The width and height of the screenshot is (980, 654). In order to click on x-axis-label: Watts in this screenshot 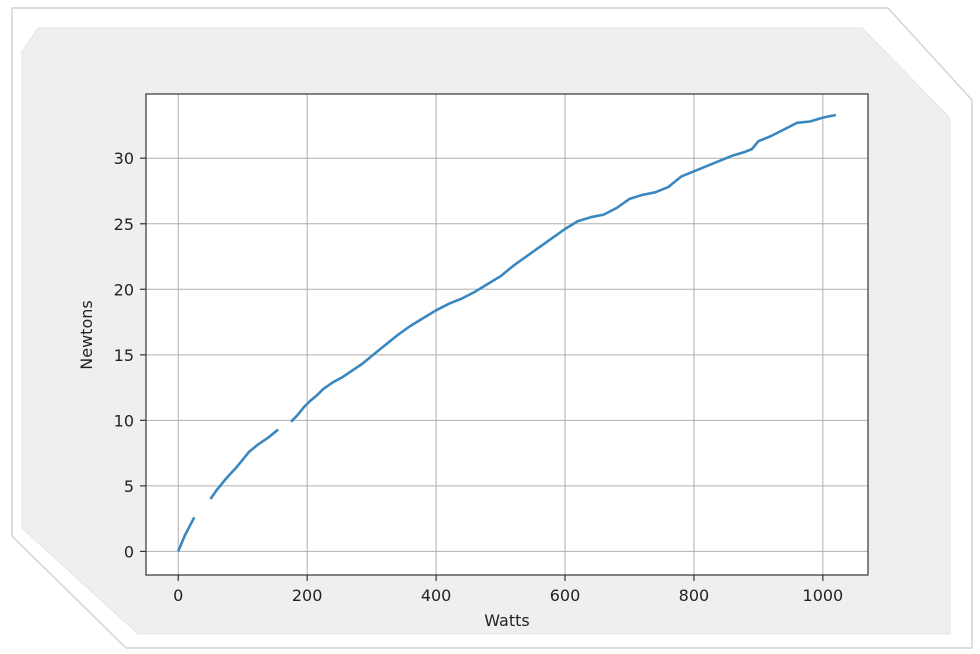, I will do `click(506, 620)`.